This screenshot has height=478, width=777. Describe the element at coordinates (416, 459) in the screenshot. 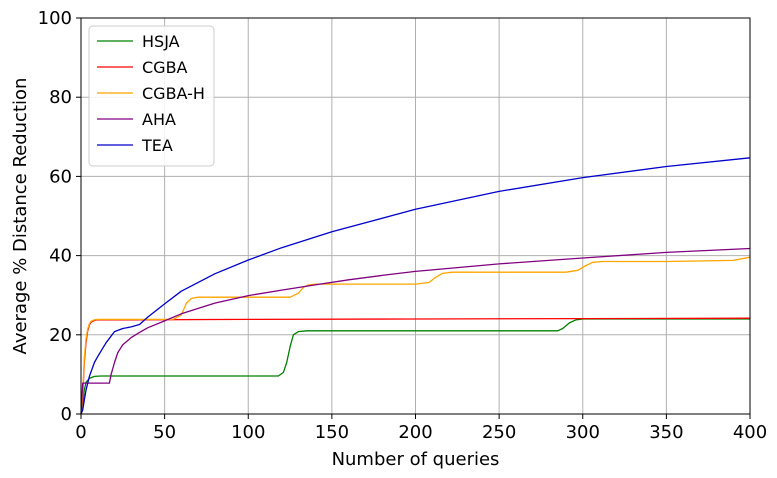

I see `x-axis-label: Number of queries` at that location.